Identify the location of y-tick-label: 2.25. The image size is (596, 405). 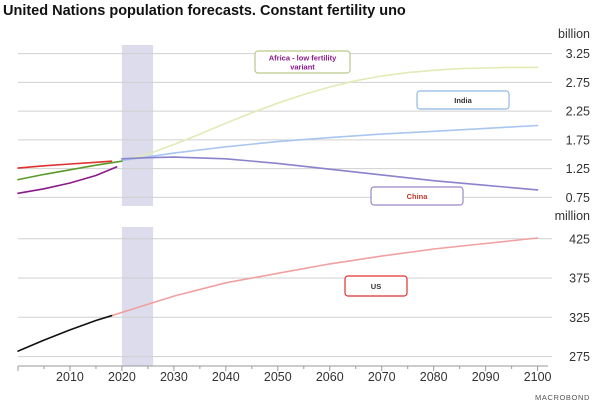
(578, 112).